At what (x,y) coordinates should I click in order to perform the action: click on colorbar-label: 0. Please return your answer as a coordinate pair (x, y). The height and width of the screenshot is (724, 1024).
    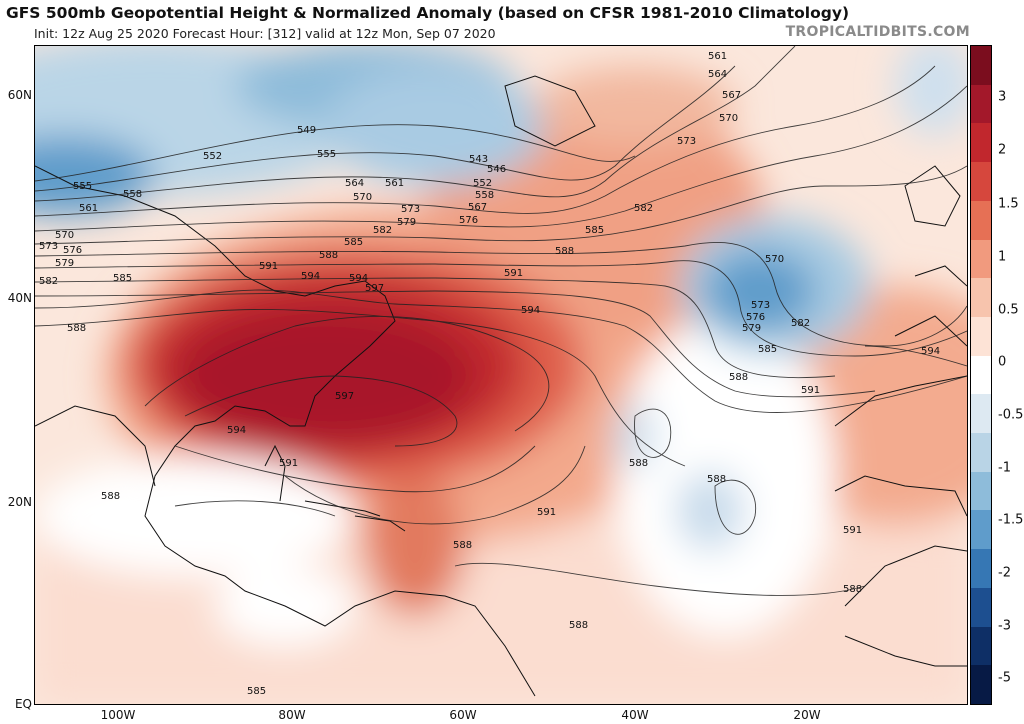
    Looking at the image, I should click on (1002, 362).